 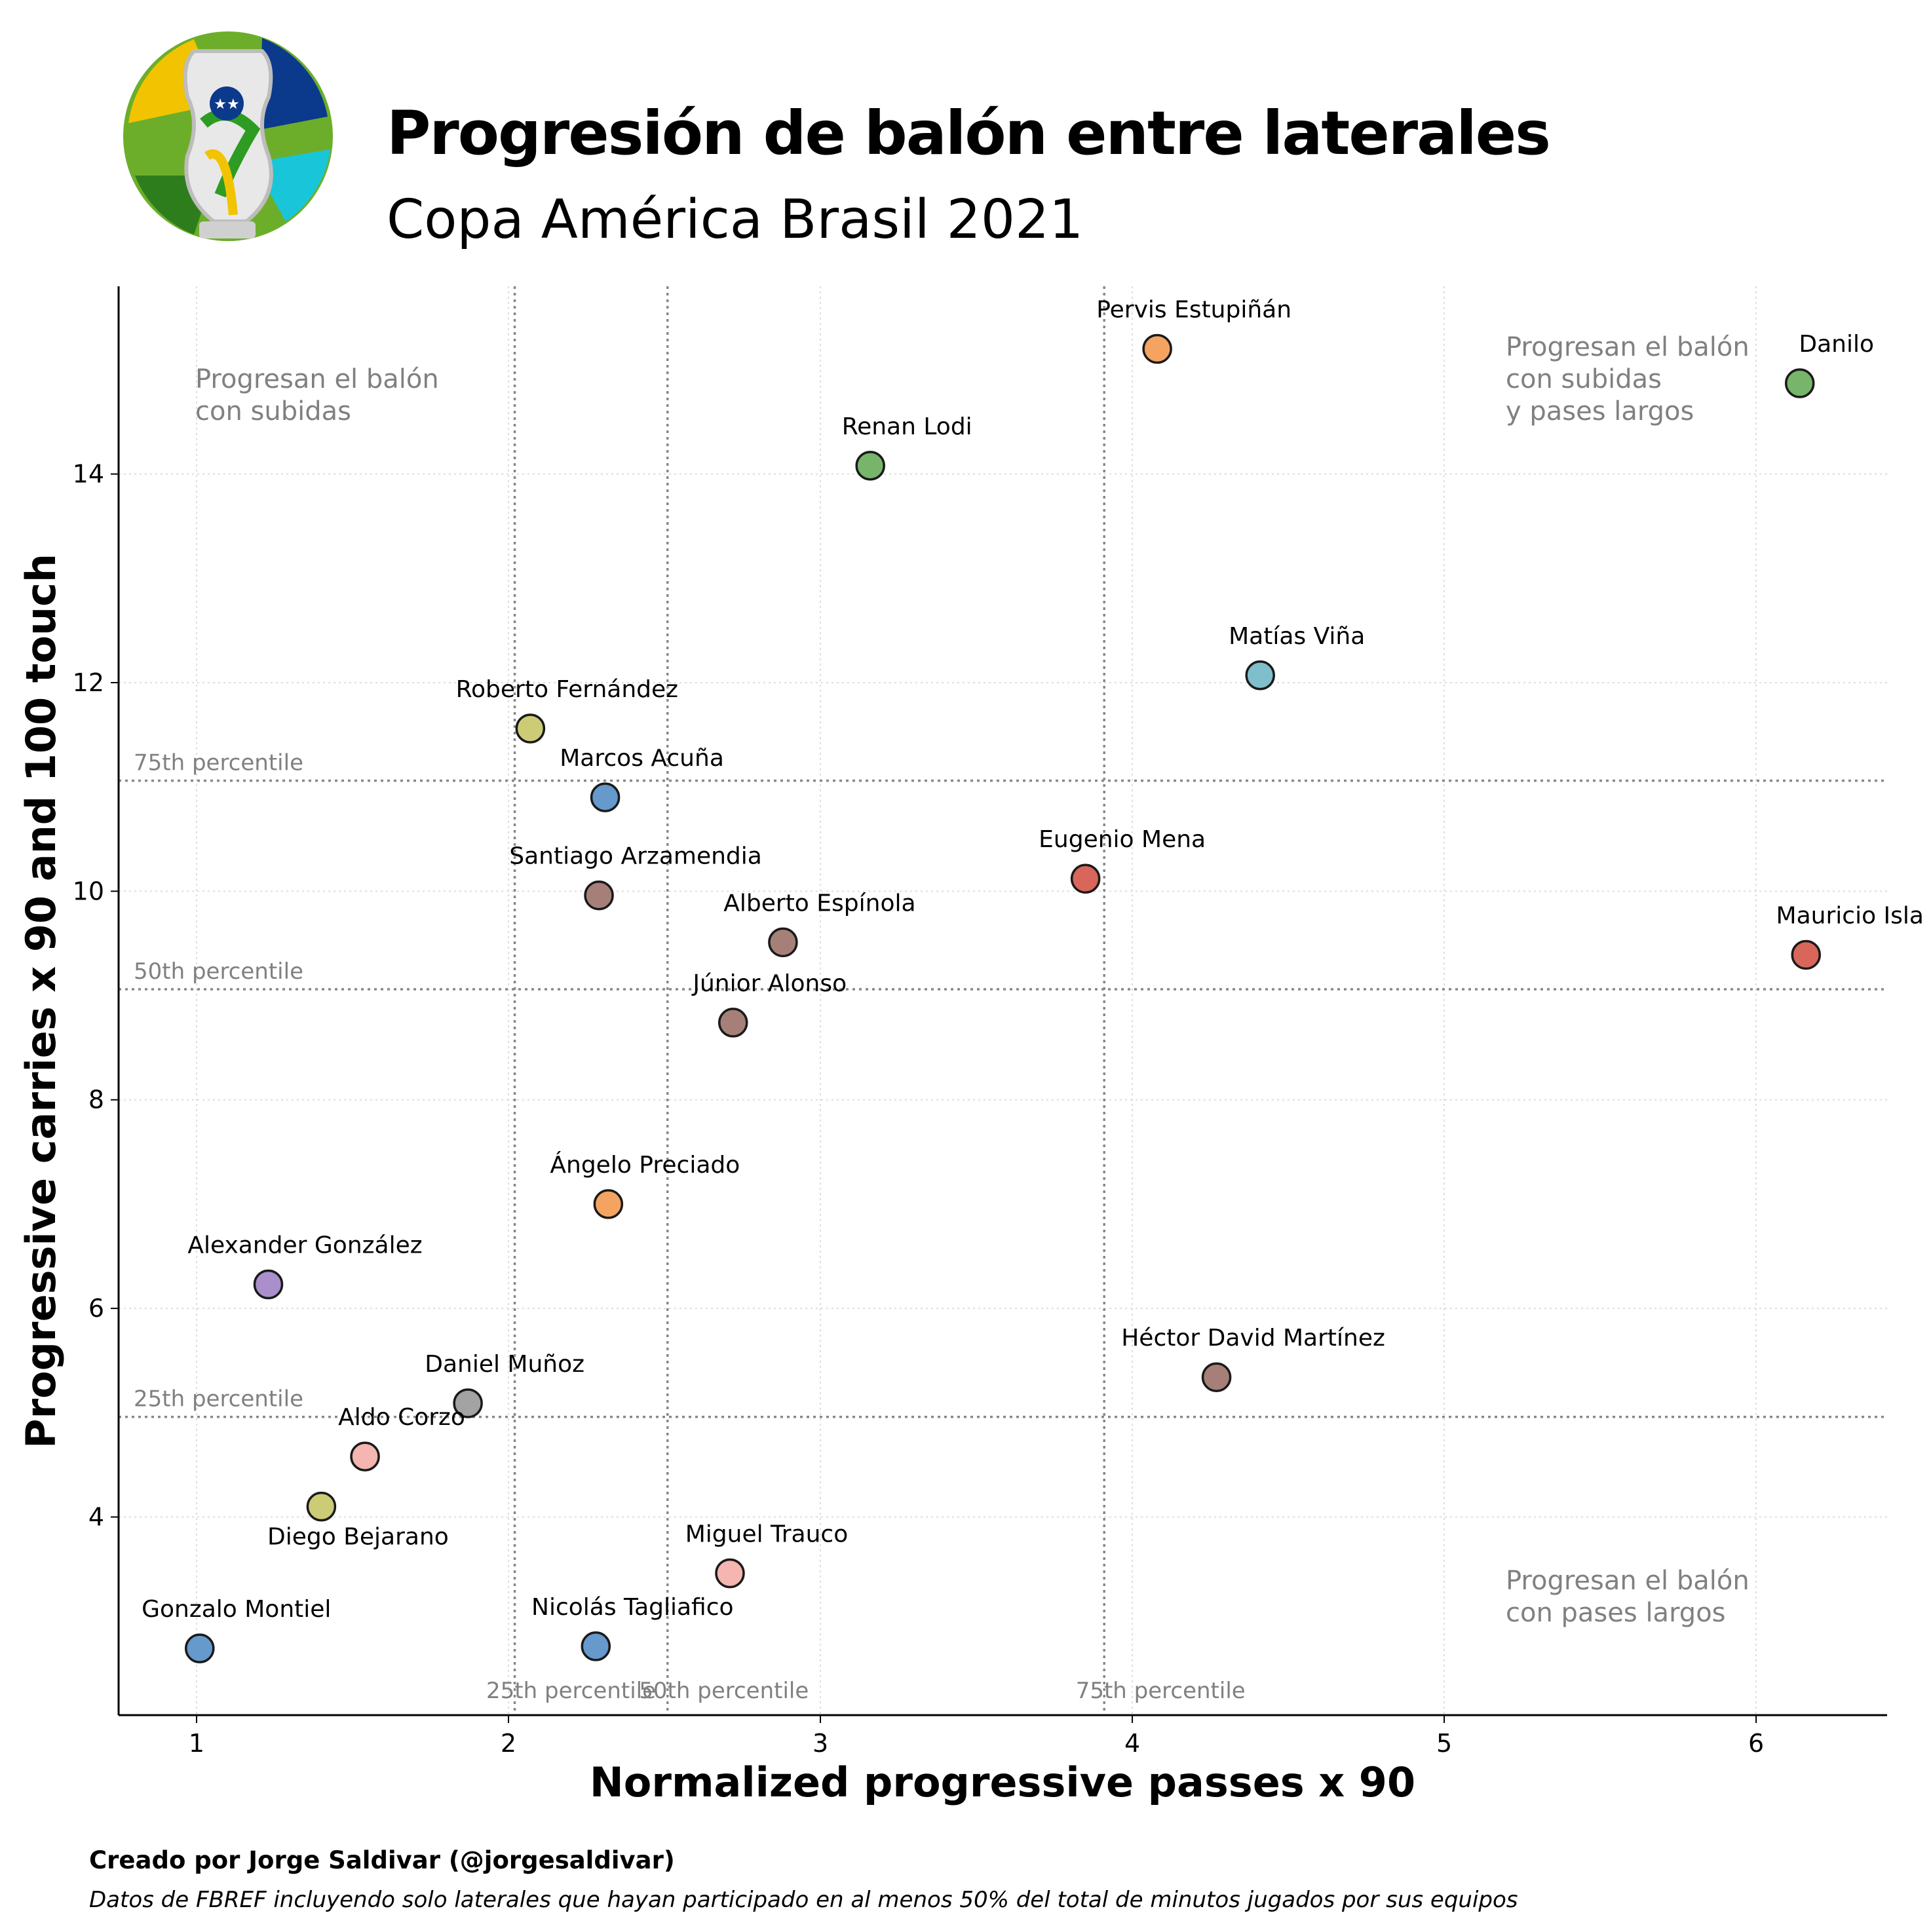 What do you see at coordinates (1193, 310) in the screenshot?
I see `point-label: Pervis Estupiñán` at bounding box center [1193, 310].